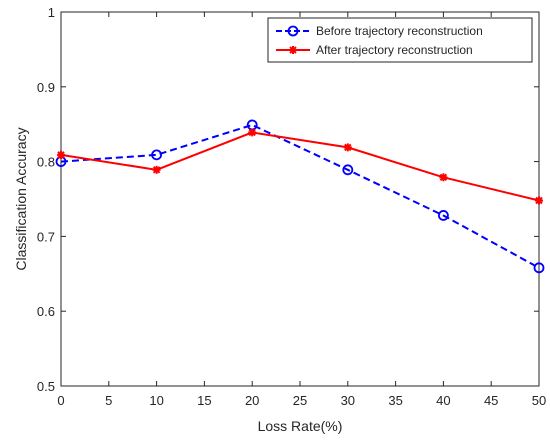  Describe the element at coordinates (46, 311) in the screenshot. I see `y-tick-label: 0.6` at that location.